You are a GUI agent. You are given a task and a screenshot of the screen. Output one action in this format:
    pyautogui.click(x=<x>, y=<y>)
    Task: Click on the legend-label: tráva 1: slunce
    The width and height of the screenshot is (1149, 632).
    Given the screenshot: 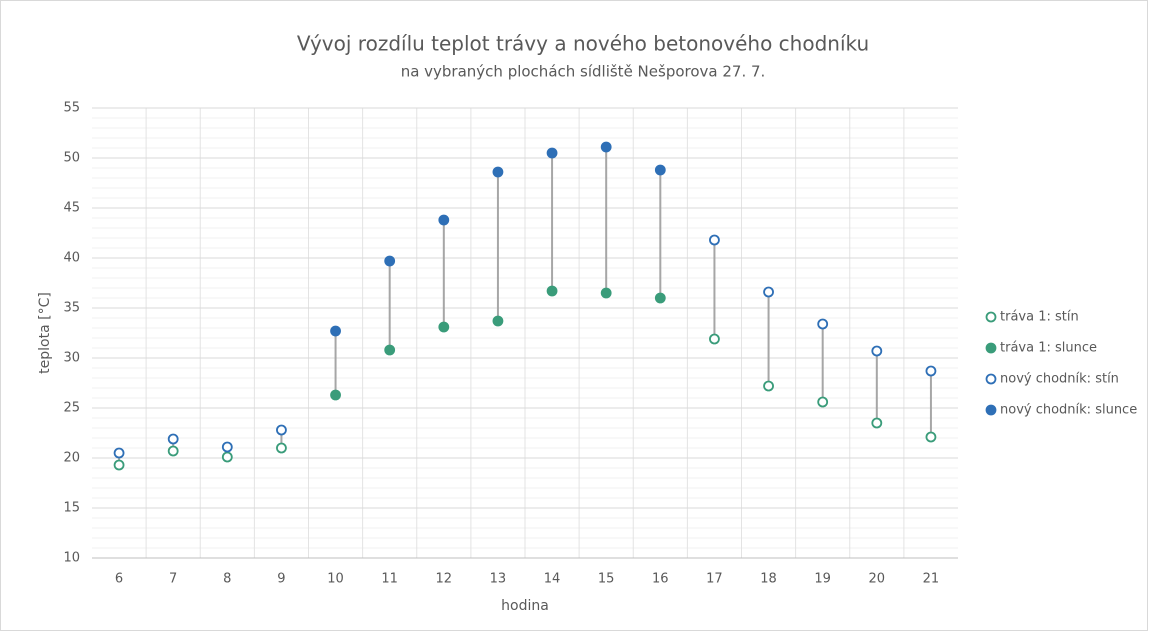 What is the action you would take?
    pyautogui.click(x=1048, y=348)
    